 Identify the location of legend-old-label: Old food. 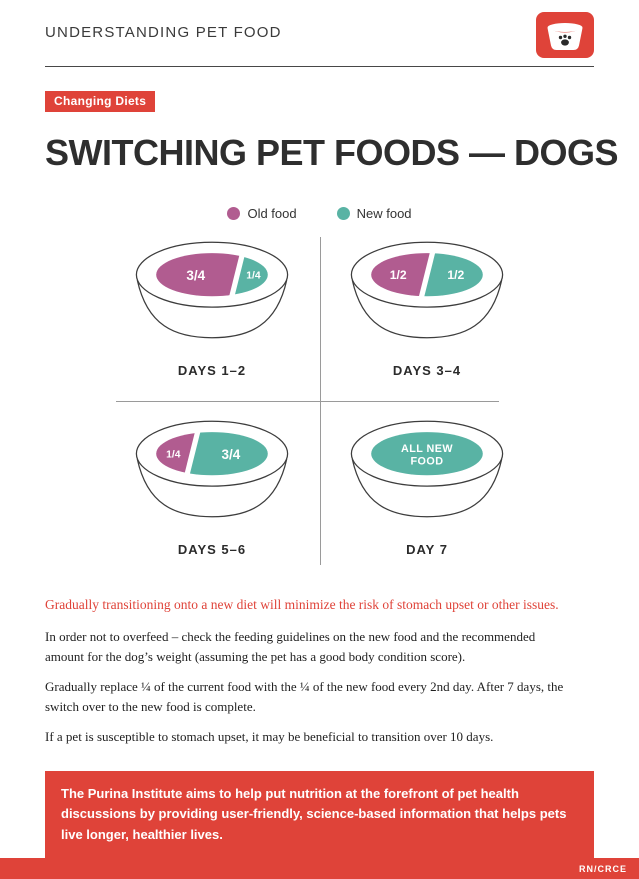
(272, 213).